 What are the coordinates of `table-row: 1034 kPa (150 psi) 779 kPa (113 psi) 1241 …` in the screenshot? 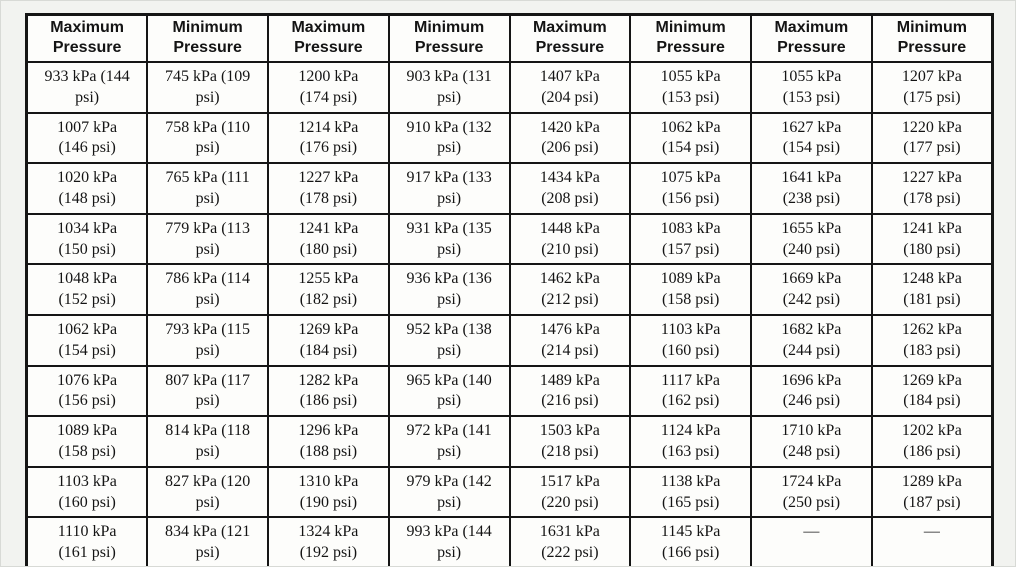 It's located at (509, 239).